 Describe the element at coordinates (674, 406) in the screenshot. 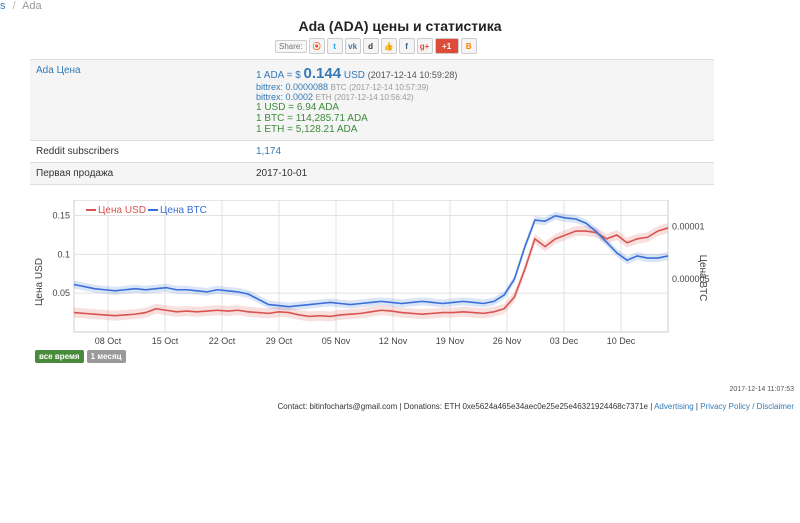

I see `advertising-link: Advertising` at that location.